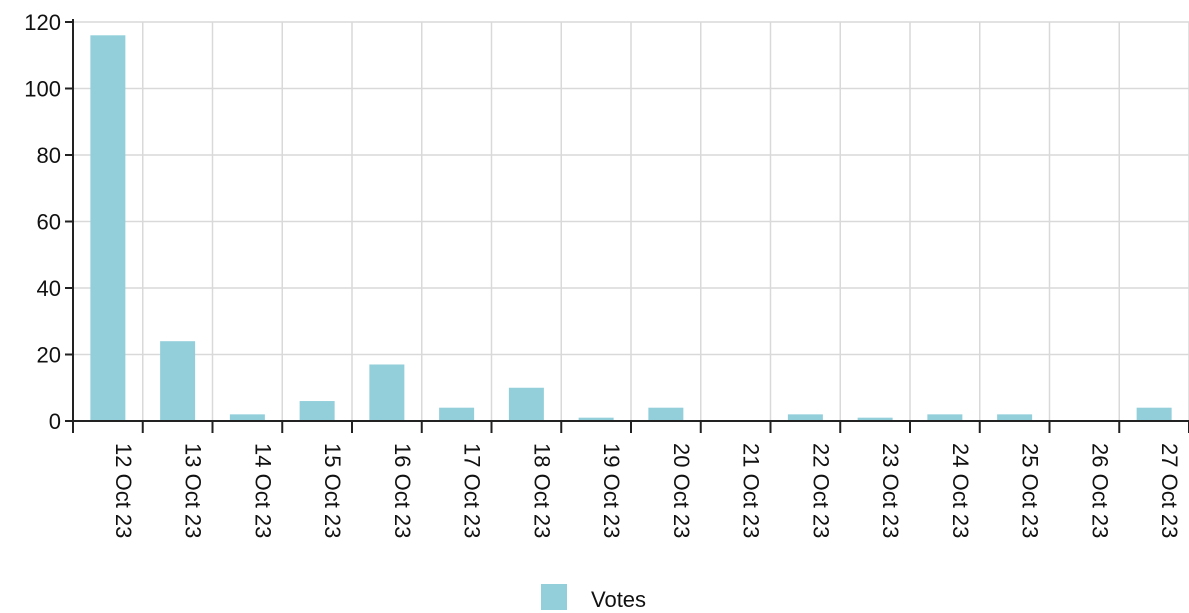 This screenshot has width=1189, height=613. Describe the element at coordinates (472, 490) in the screenshot. I see `x-tick-label: 17 Oct 23` at that location.